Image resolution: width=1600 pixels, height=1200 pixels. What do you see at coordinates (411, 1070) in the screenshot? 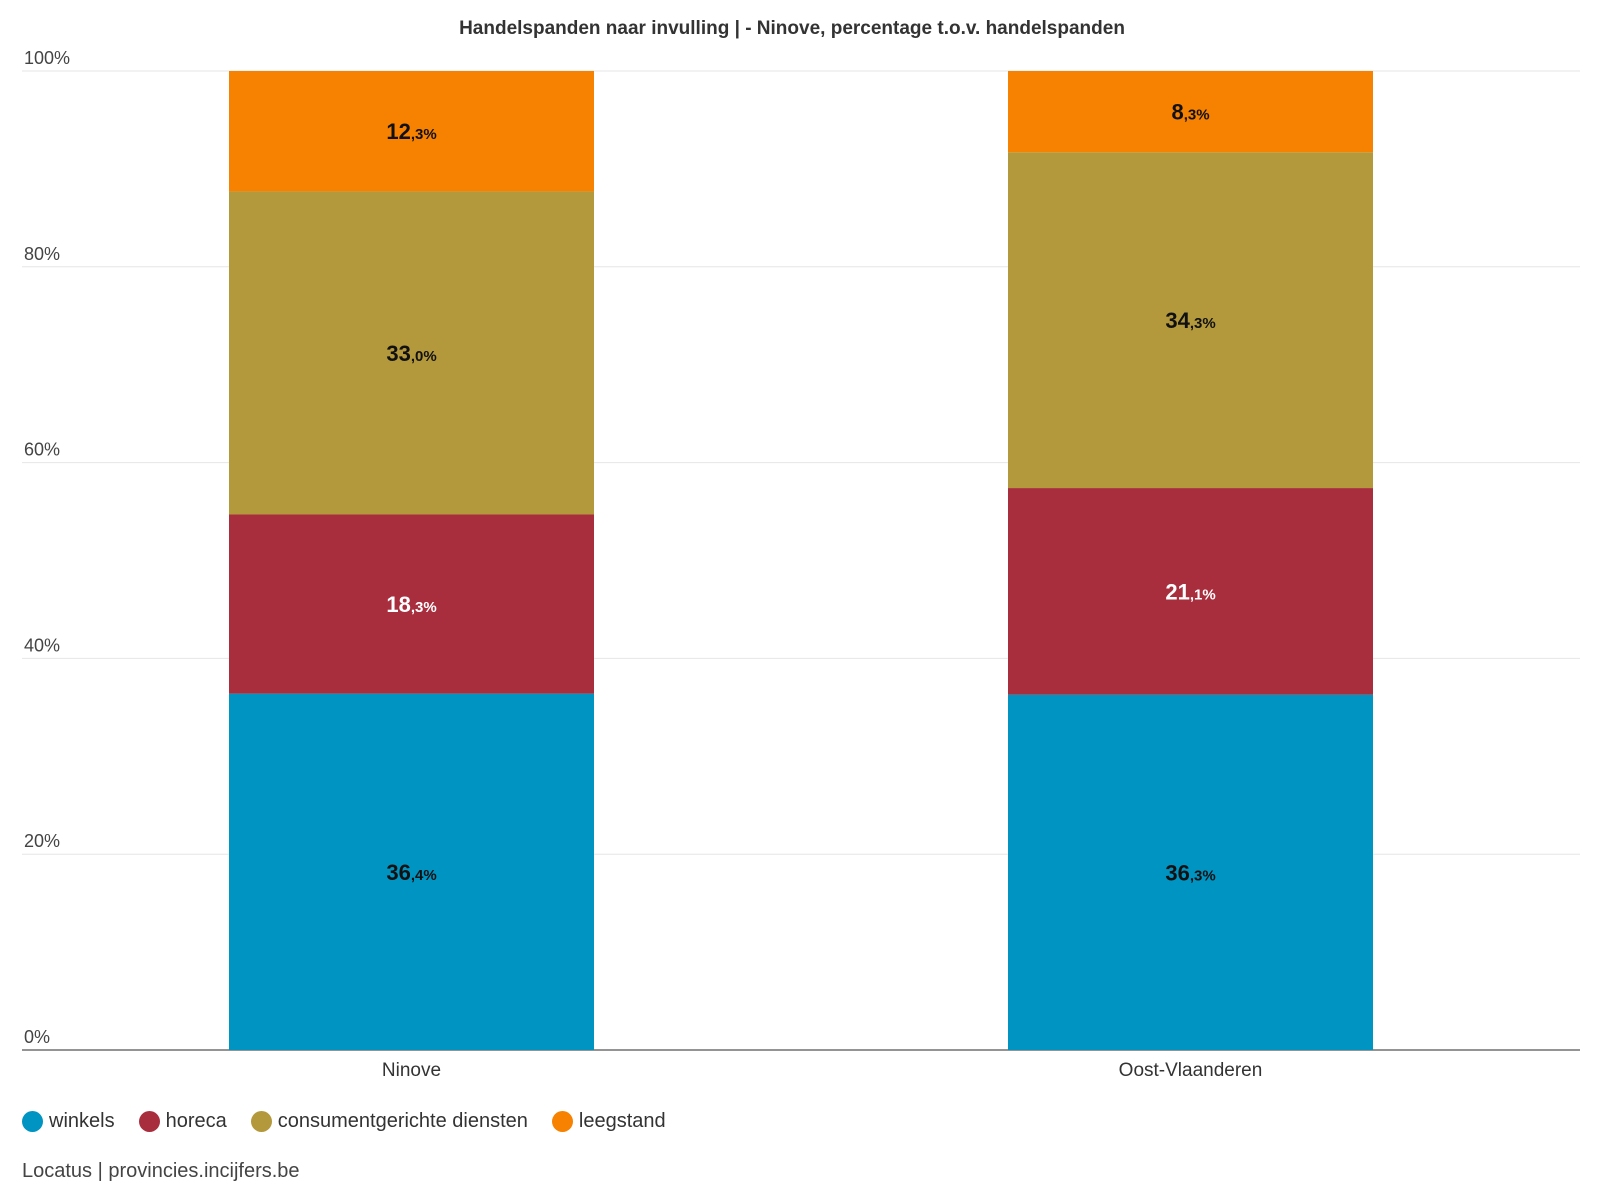
I see `x-tick-label: Ninove` at bounding box center [411, 1070].